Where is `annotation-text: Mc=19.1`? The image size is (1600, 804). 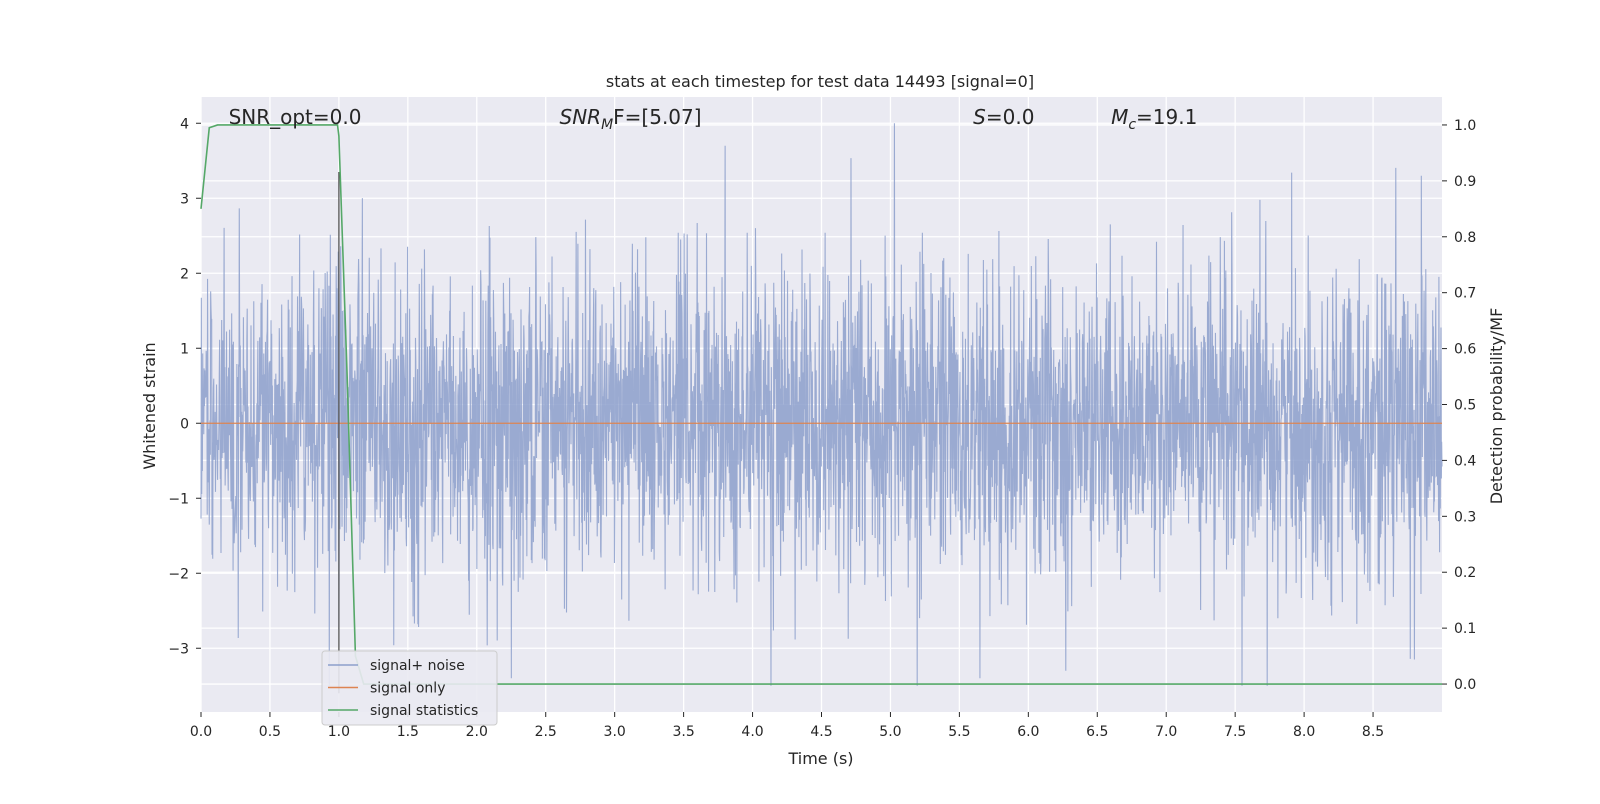
annotation-text: Mc=19.1 is located at coordinates (1154, 119).